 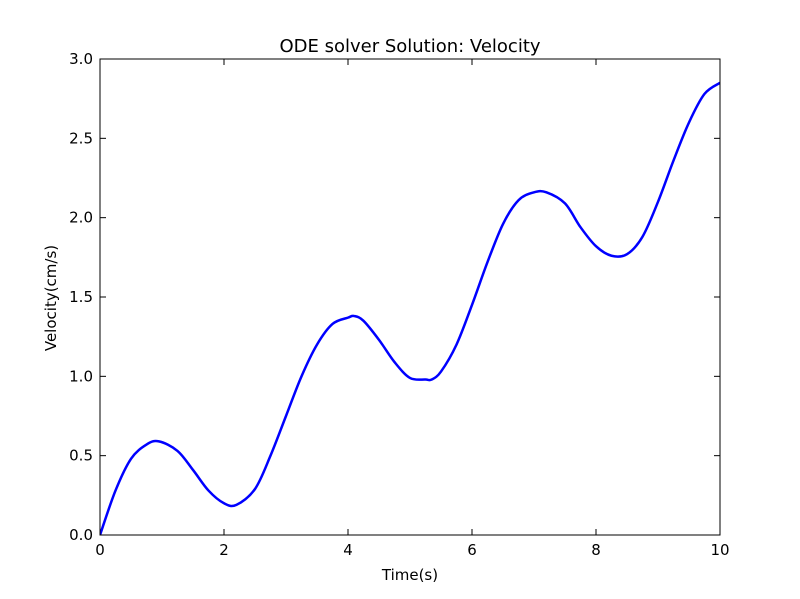 I want to click on y-tick-label: 1.5, so click(x=81, y=297).